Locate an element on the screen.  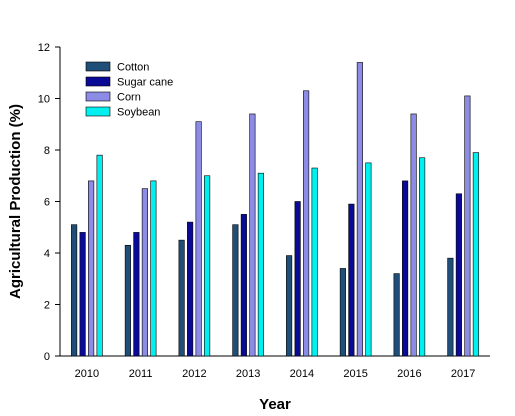
y-tick-label: 0 is located at coordinates (47, 357).